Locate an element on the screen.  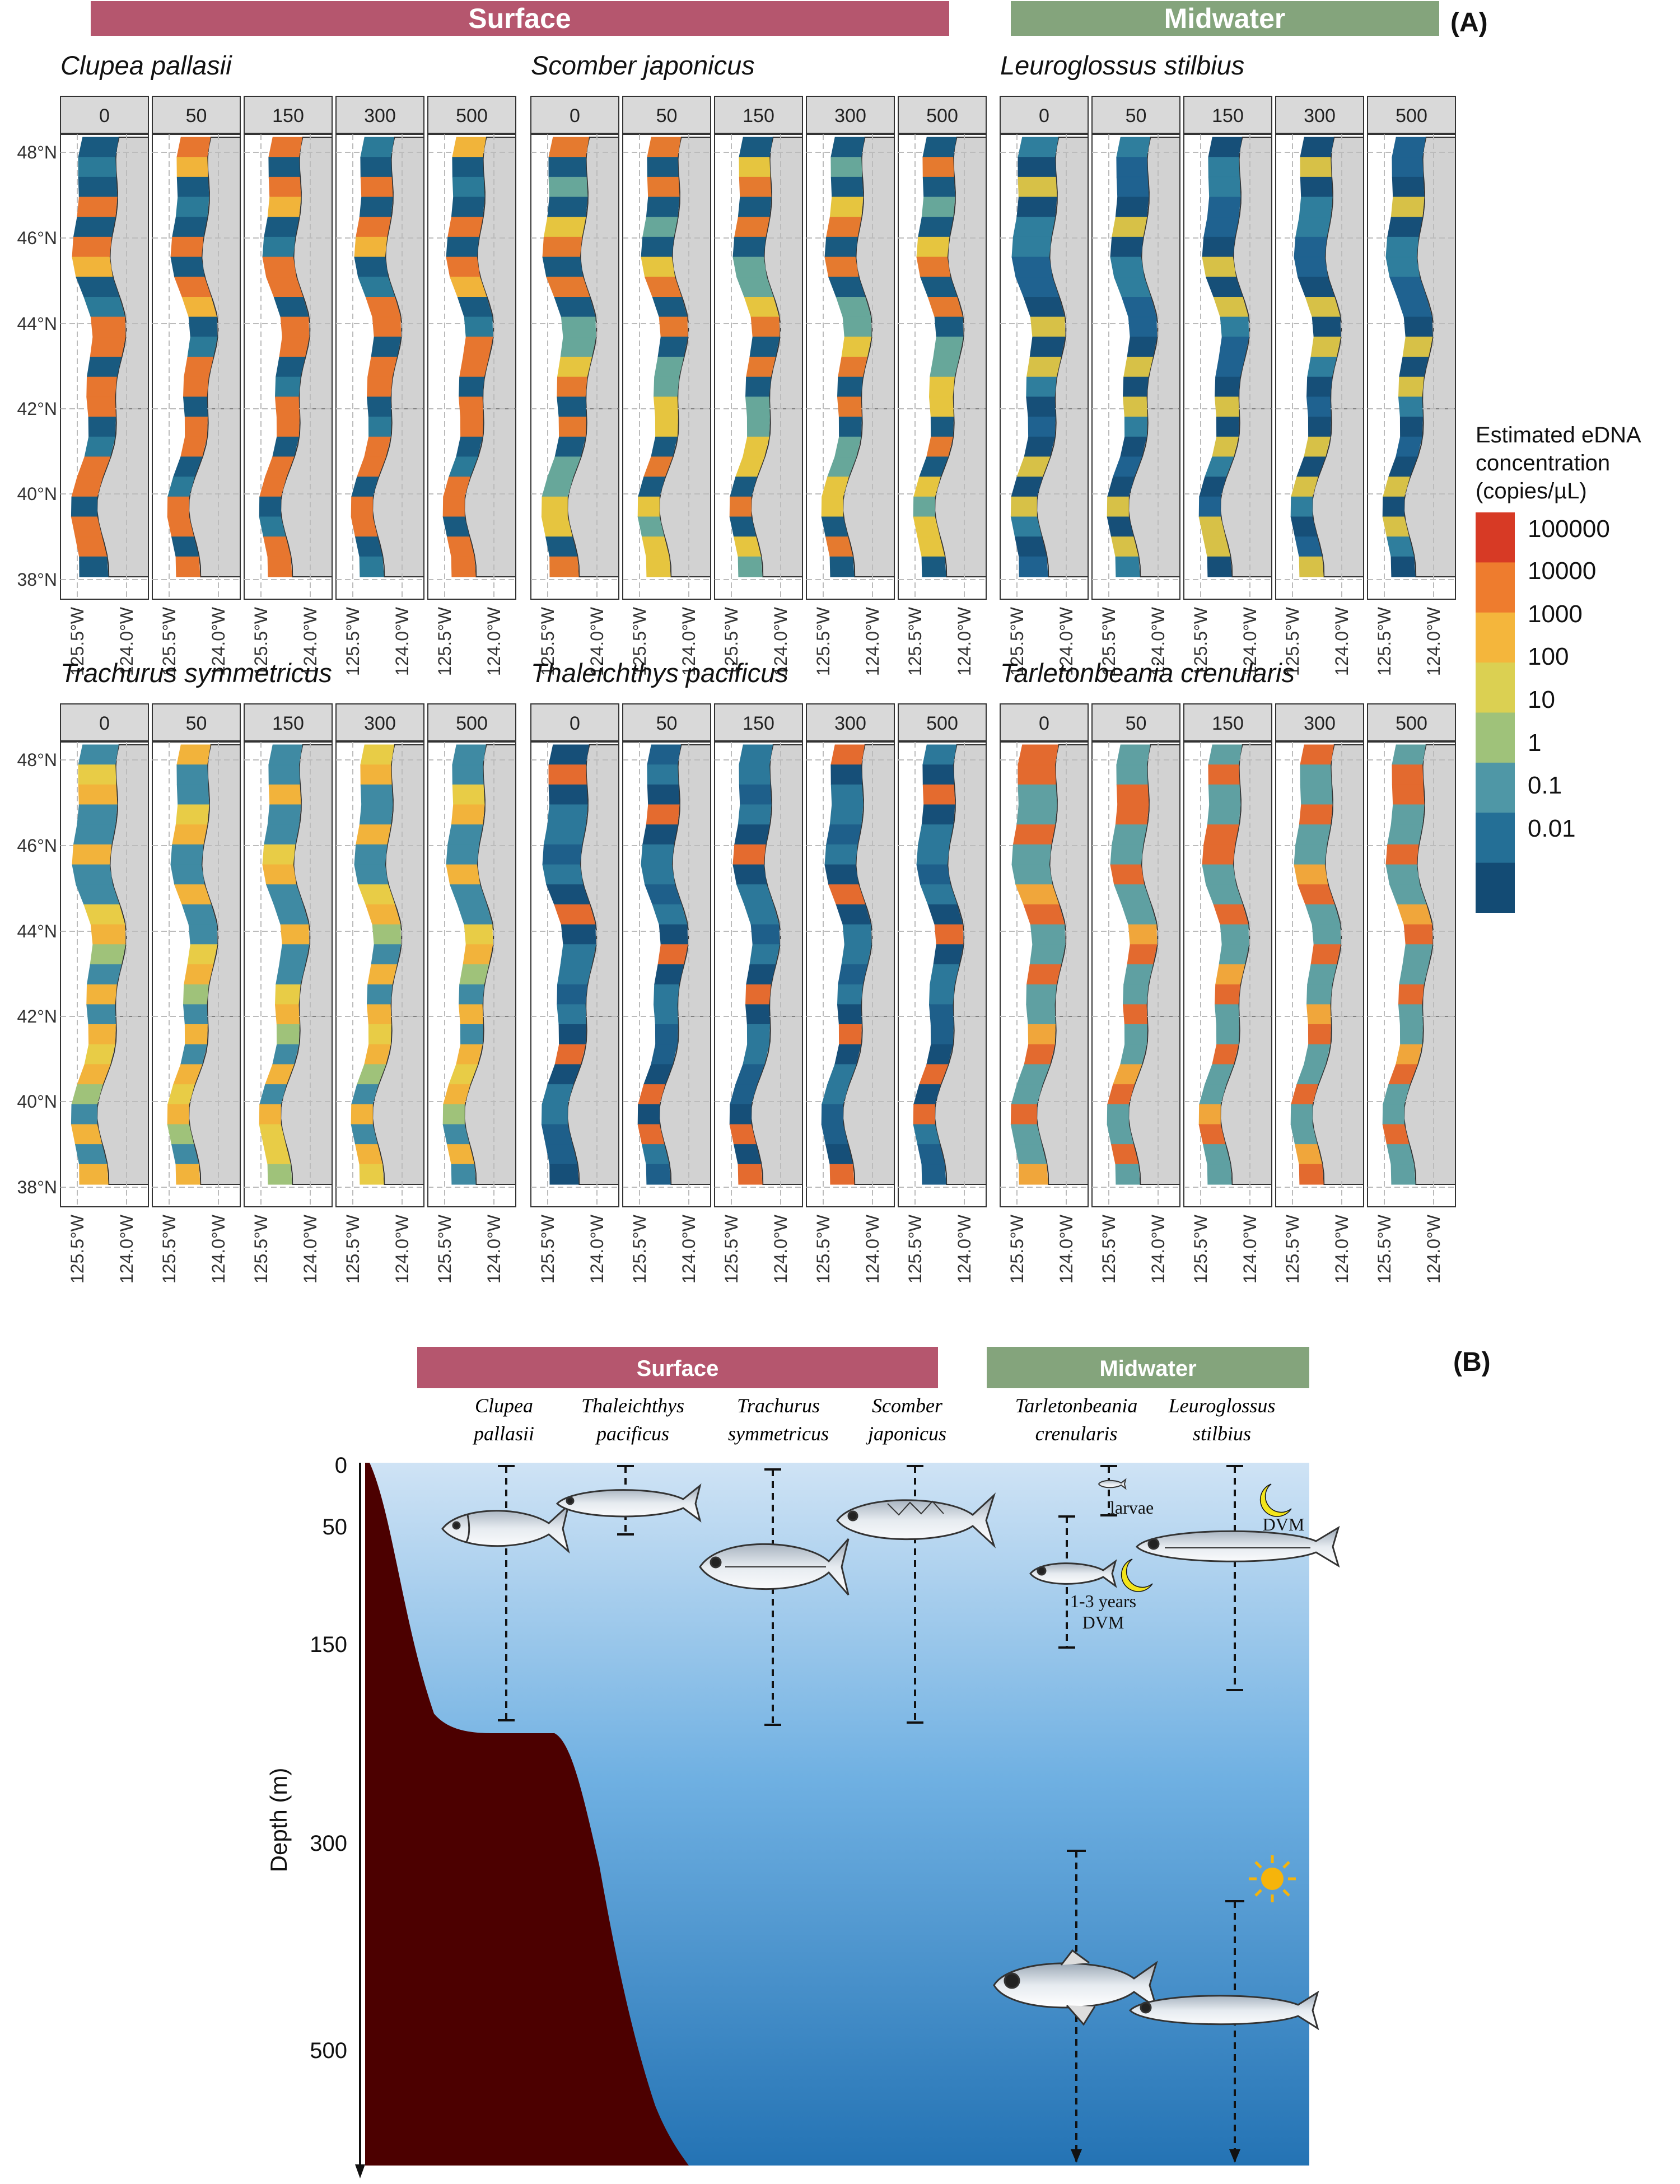
legend-colorbar is located at coordinates (1495, 713).